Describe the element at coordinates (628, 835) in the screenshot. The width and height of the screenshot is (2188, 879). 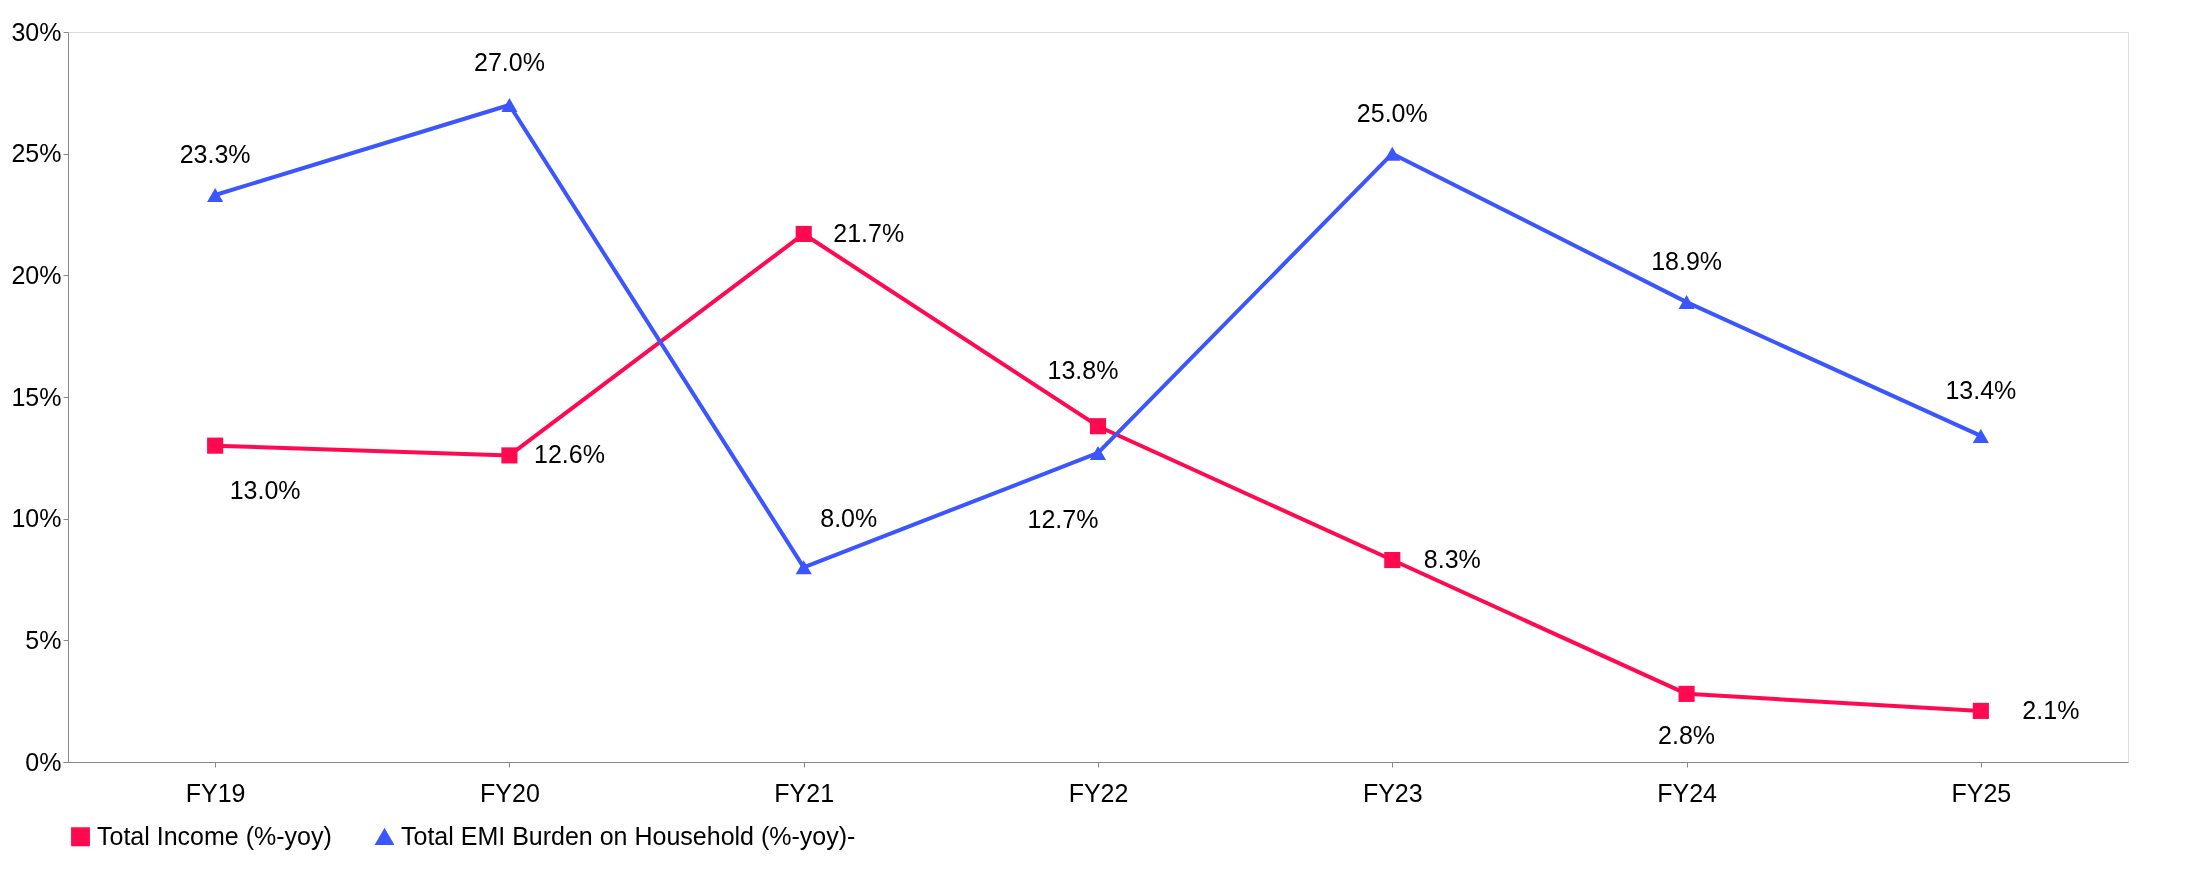
I see `legend-label: Total EMI Burden on Household (%-yoy)-` at that location.